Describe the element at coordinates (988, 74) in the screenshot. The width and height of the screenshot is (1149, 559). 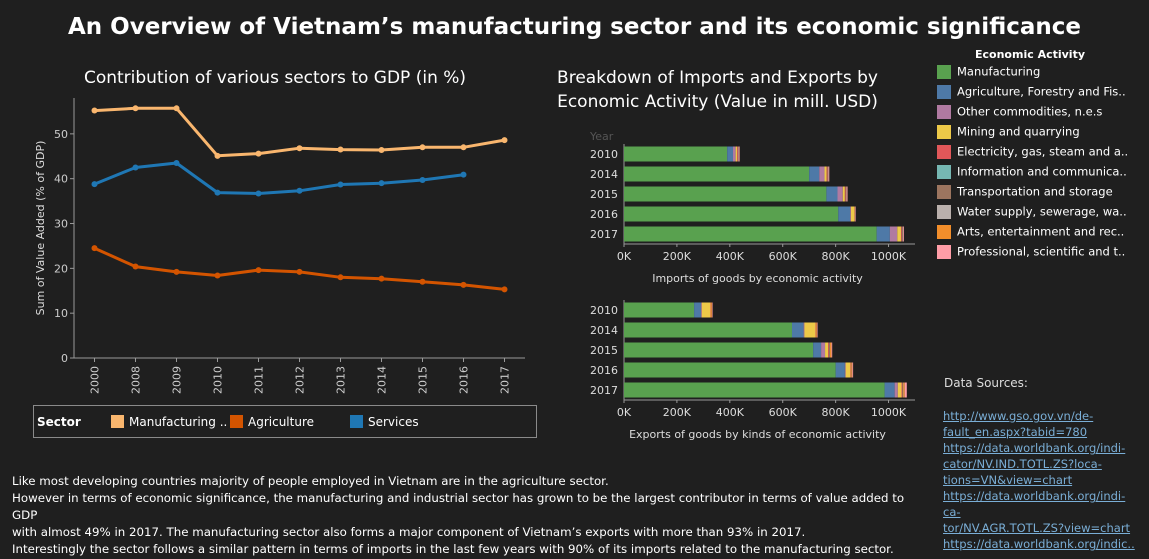
I see `legend-item: Manufacturing` at that location.